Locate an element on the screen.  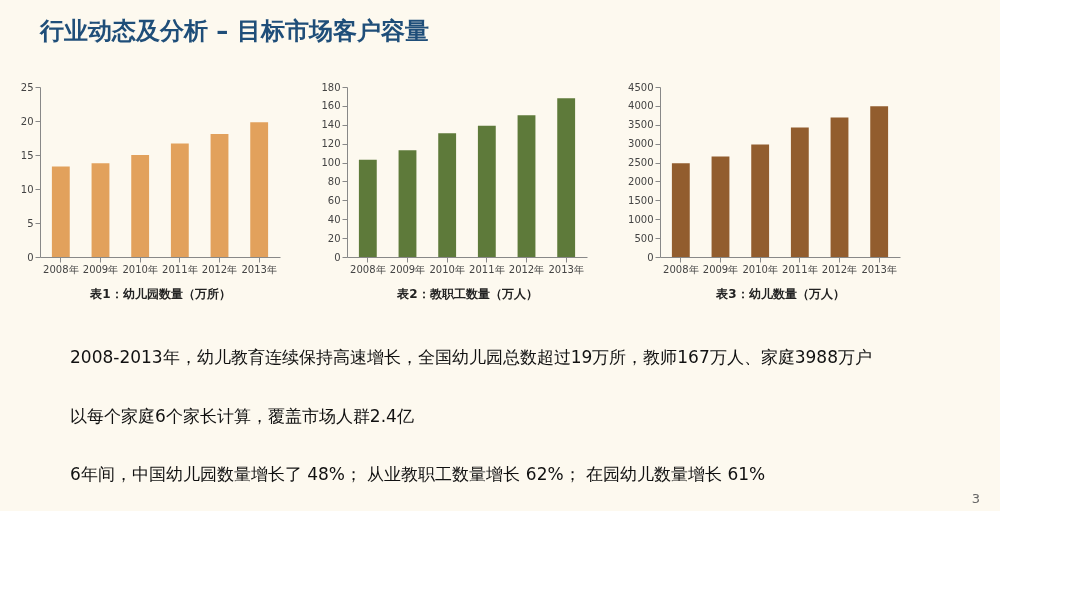
y-tick-label: 100 is located at coordinates (331, 163).